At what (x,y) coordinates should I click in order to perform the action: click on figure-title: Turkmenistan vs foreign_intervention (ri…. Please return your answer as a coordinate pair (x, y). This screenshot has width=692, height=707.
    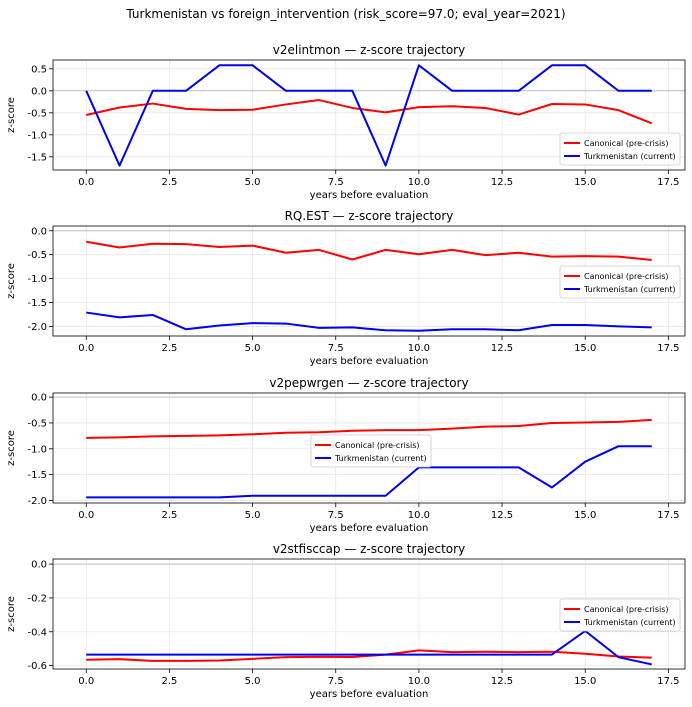
    Looking at the image, I should click on (345, 14).